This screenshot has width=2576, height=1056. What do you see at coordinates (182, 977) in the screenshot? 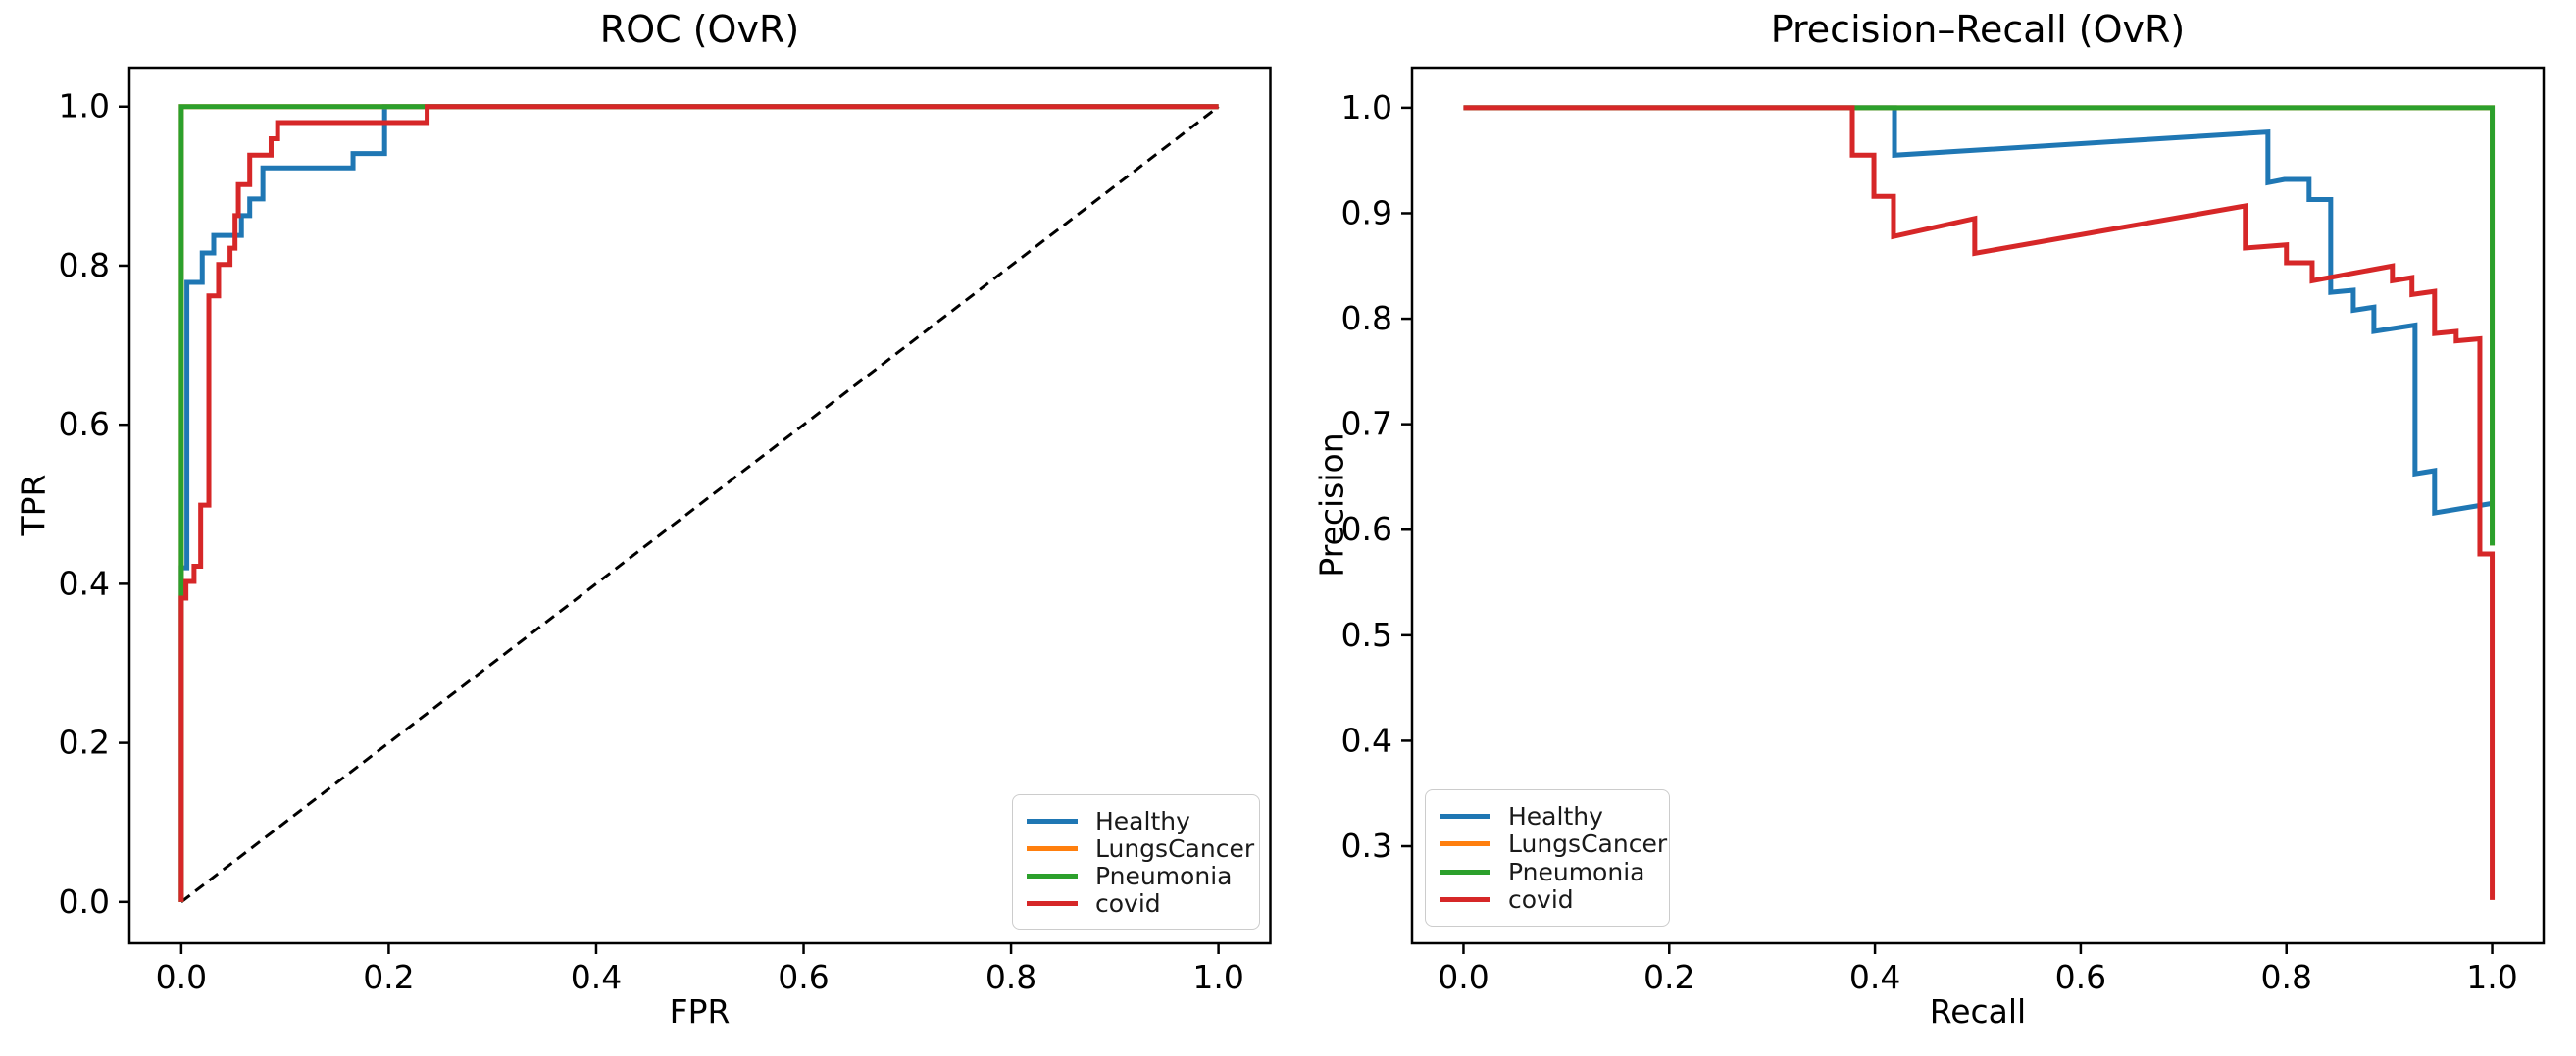
I see `roc-x-tick-label: 0.0` at bounding box center [182, 977].